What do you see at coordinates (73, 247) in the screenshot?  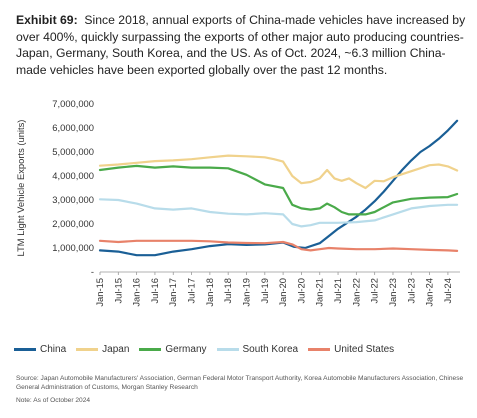 I see `y-tick-label: 1,000,000` at bounding box center [73, 247].